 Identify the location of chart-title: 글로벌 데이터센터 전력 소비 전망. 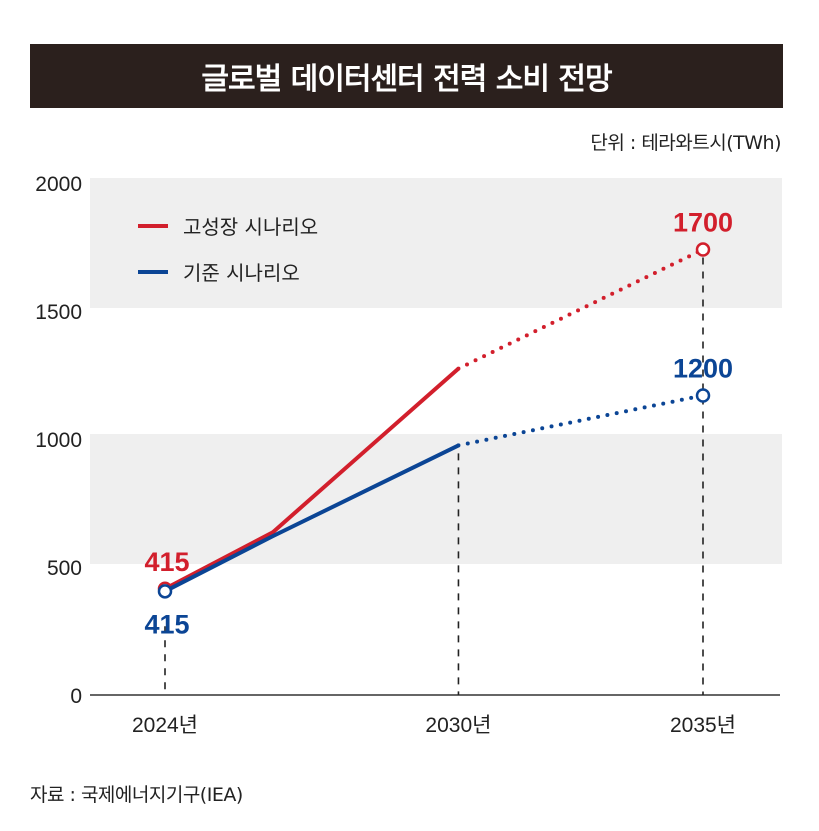
(406, 76).